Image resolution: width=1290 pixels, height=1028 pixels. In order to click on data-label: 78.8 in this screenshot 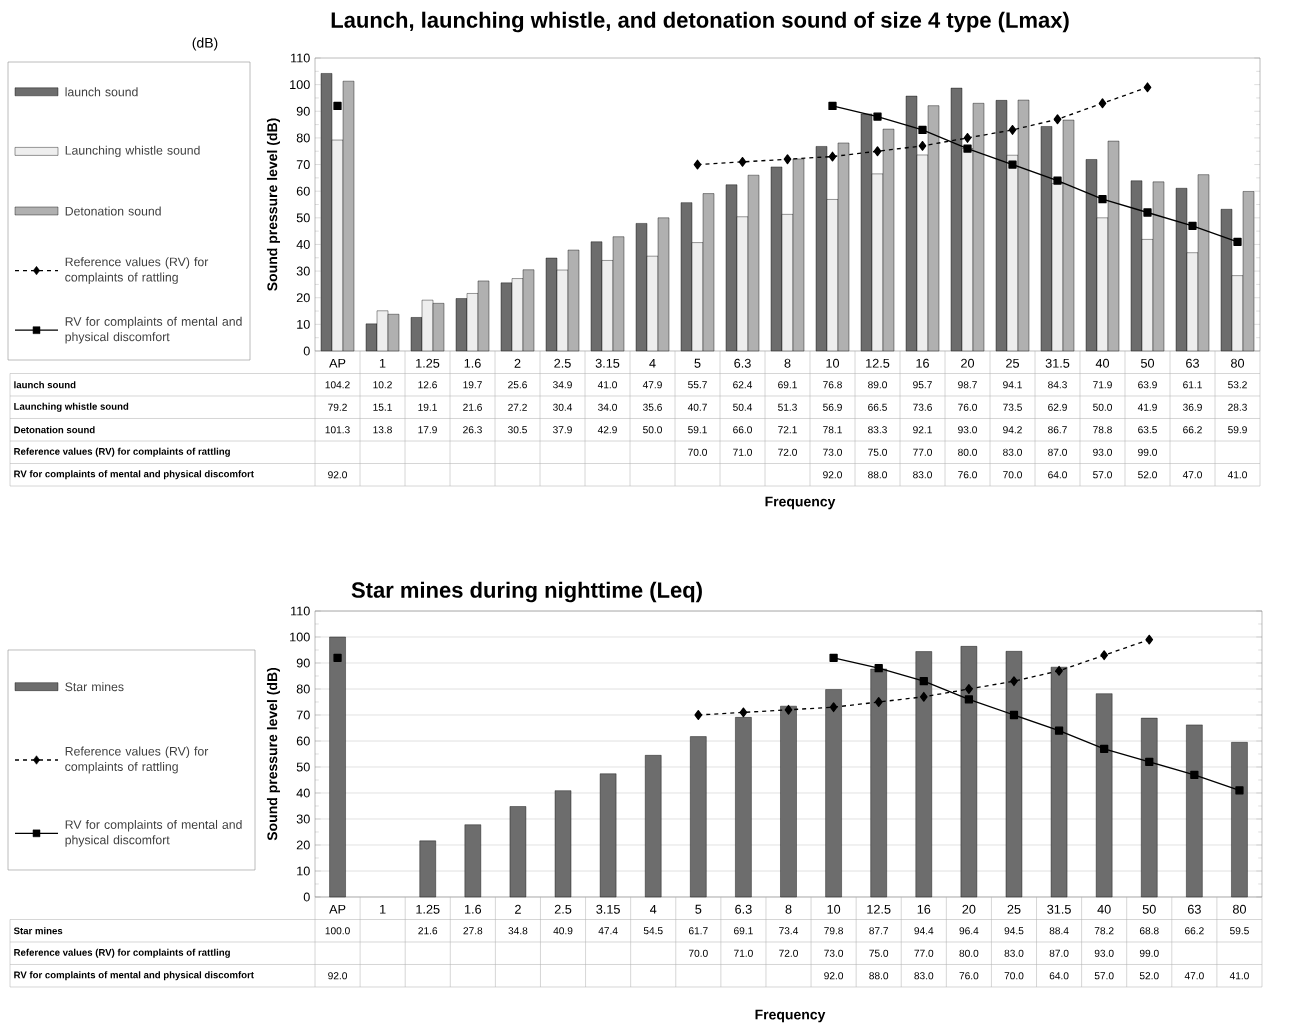, I will do `click(1102, 430)`.